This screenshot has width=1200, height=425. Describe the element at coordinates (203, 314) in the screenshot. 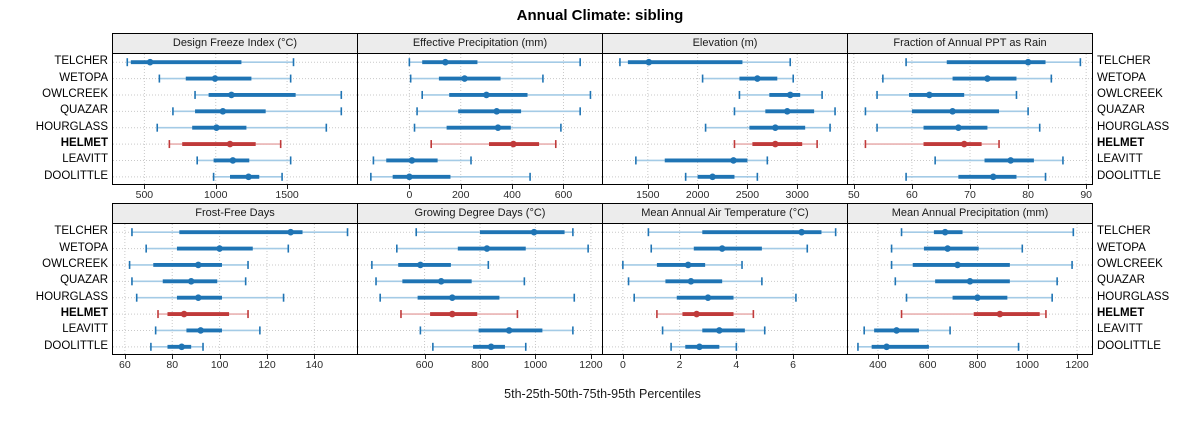

I see `series-helmet-frost-free-days` at that location.